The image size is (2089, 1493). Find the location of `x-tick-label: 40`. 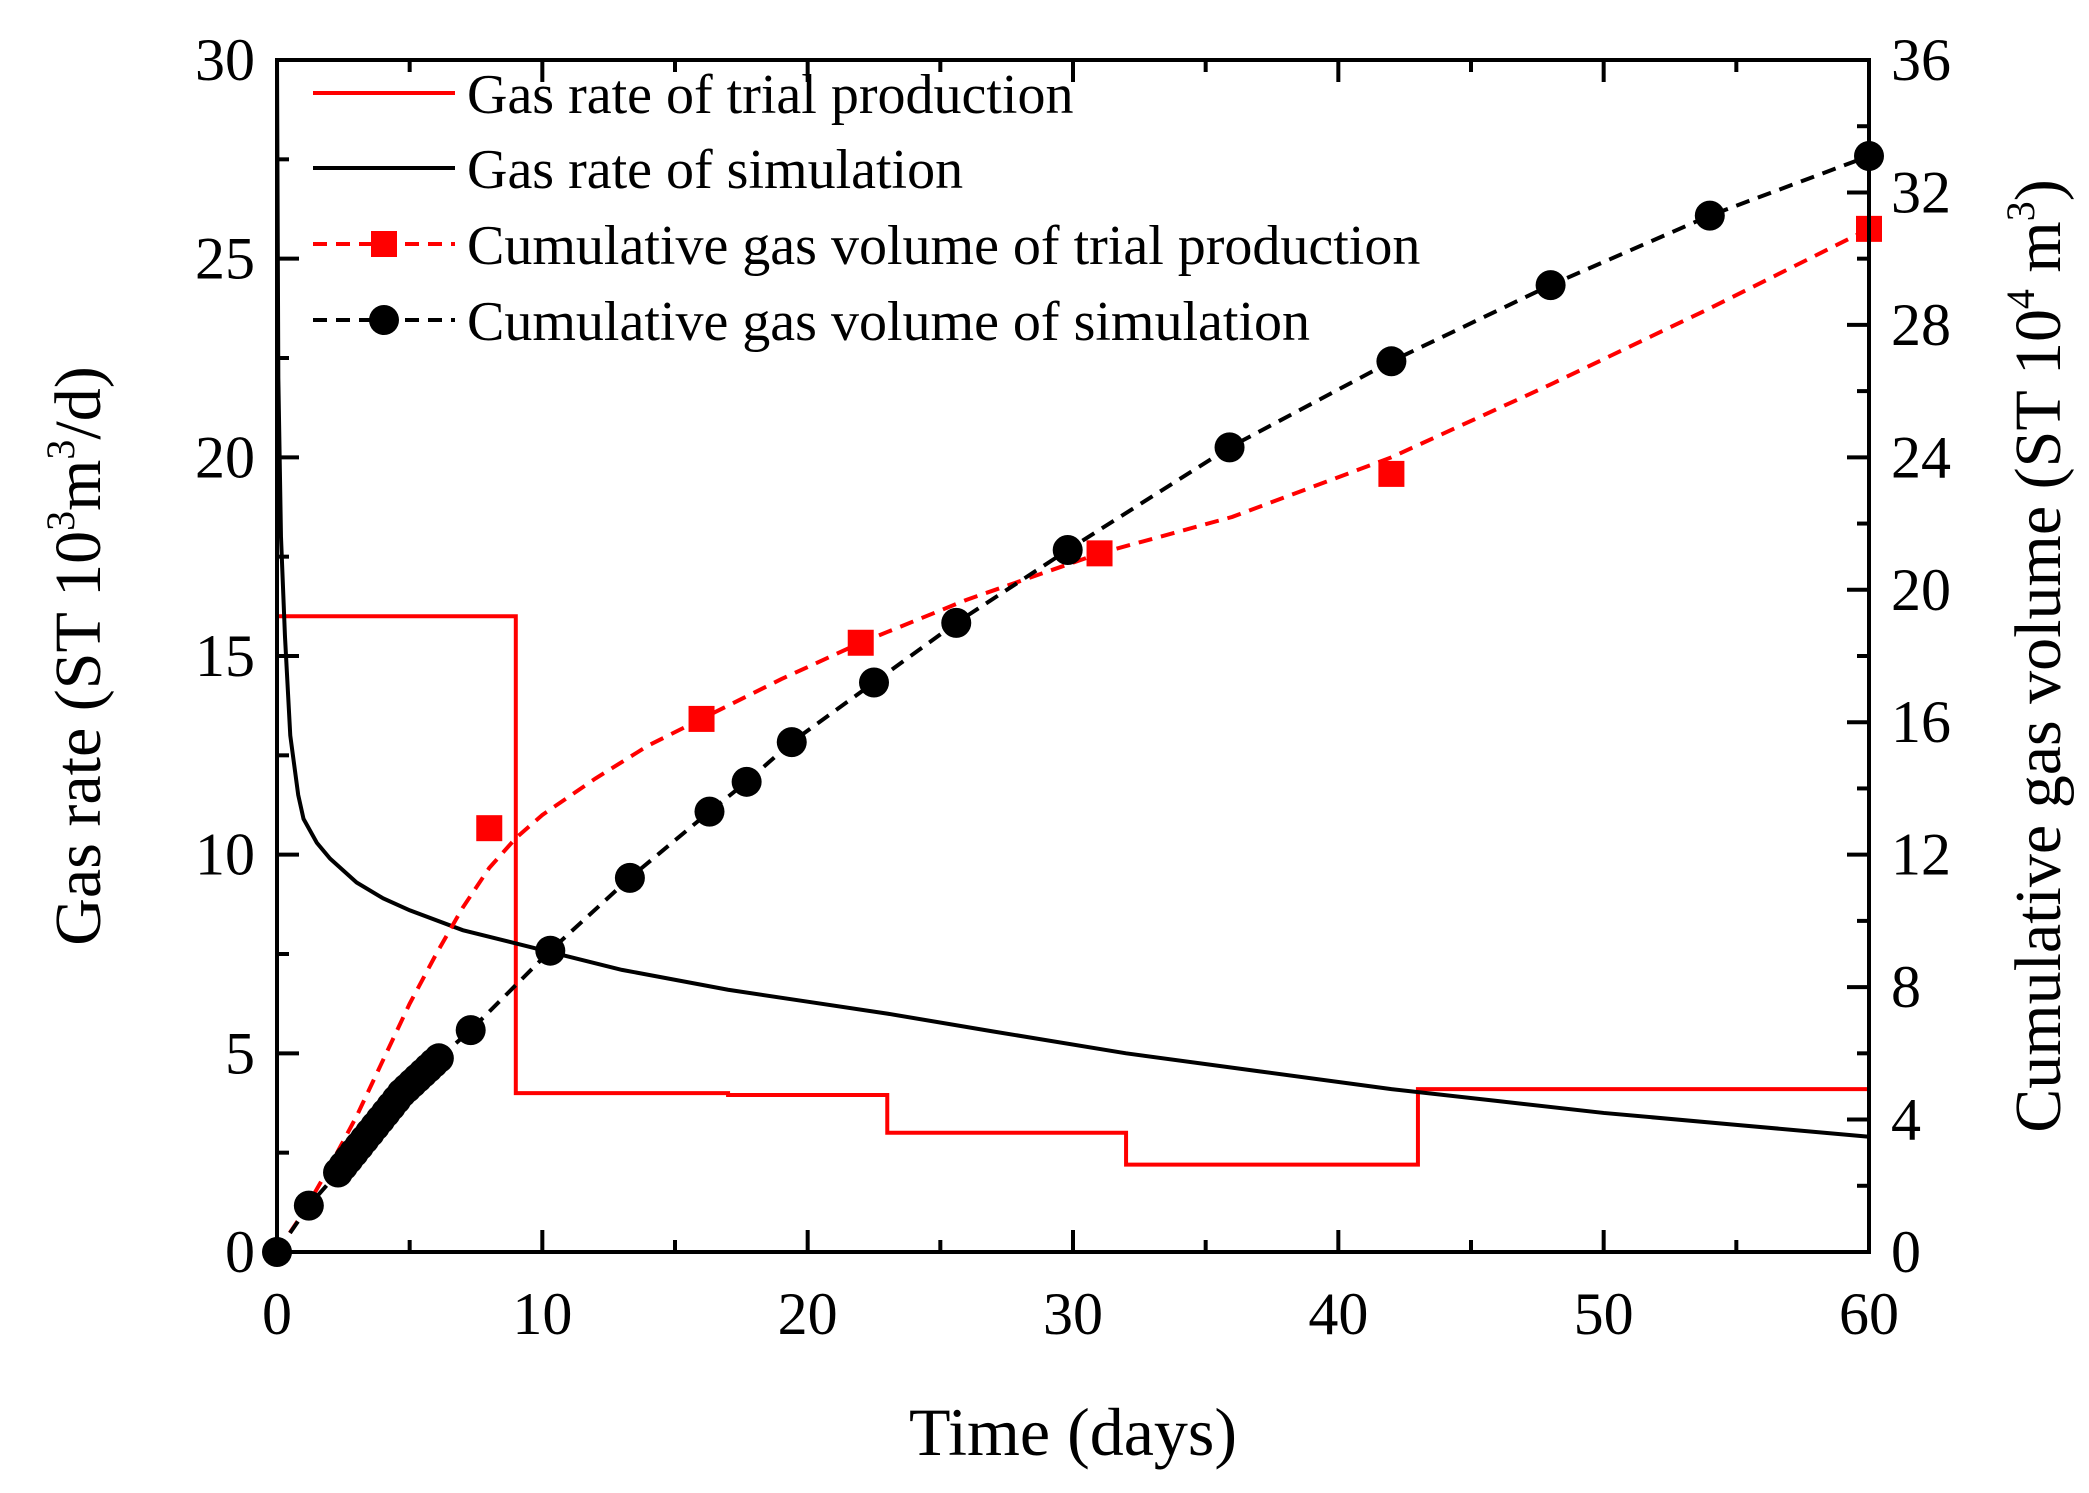

x-tick-label: 40 is located at coordinates (1338, 1314).